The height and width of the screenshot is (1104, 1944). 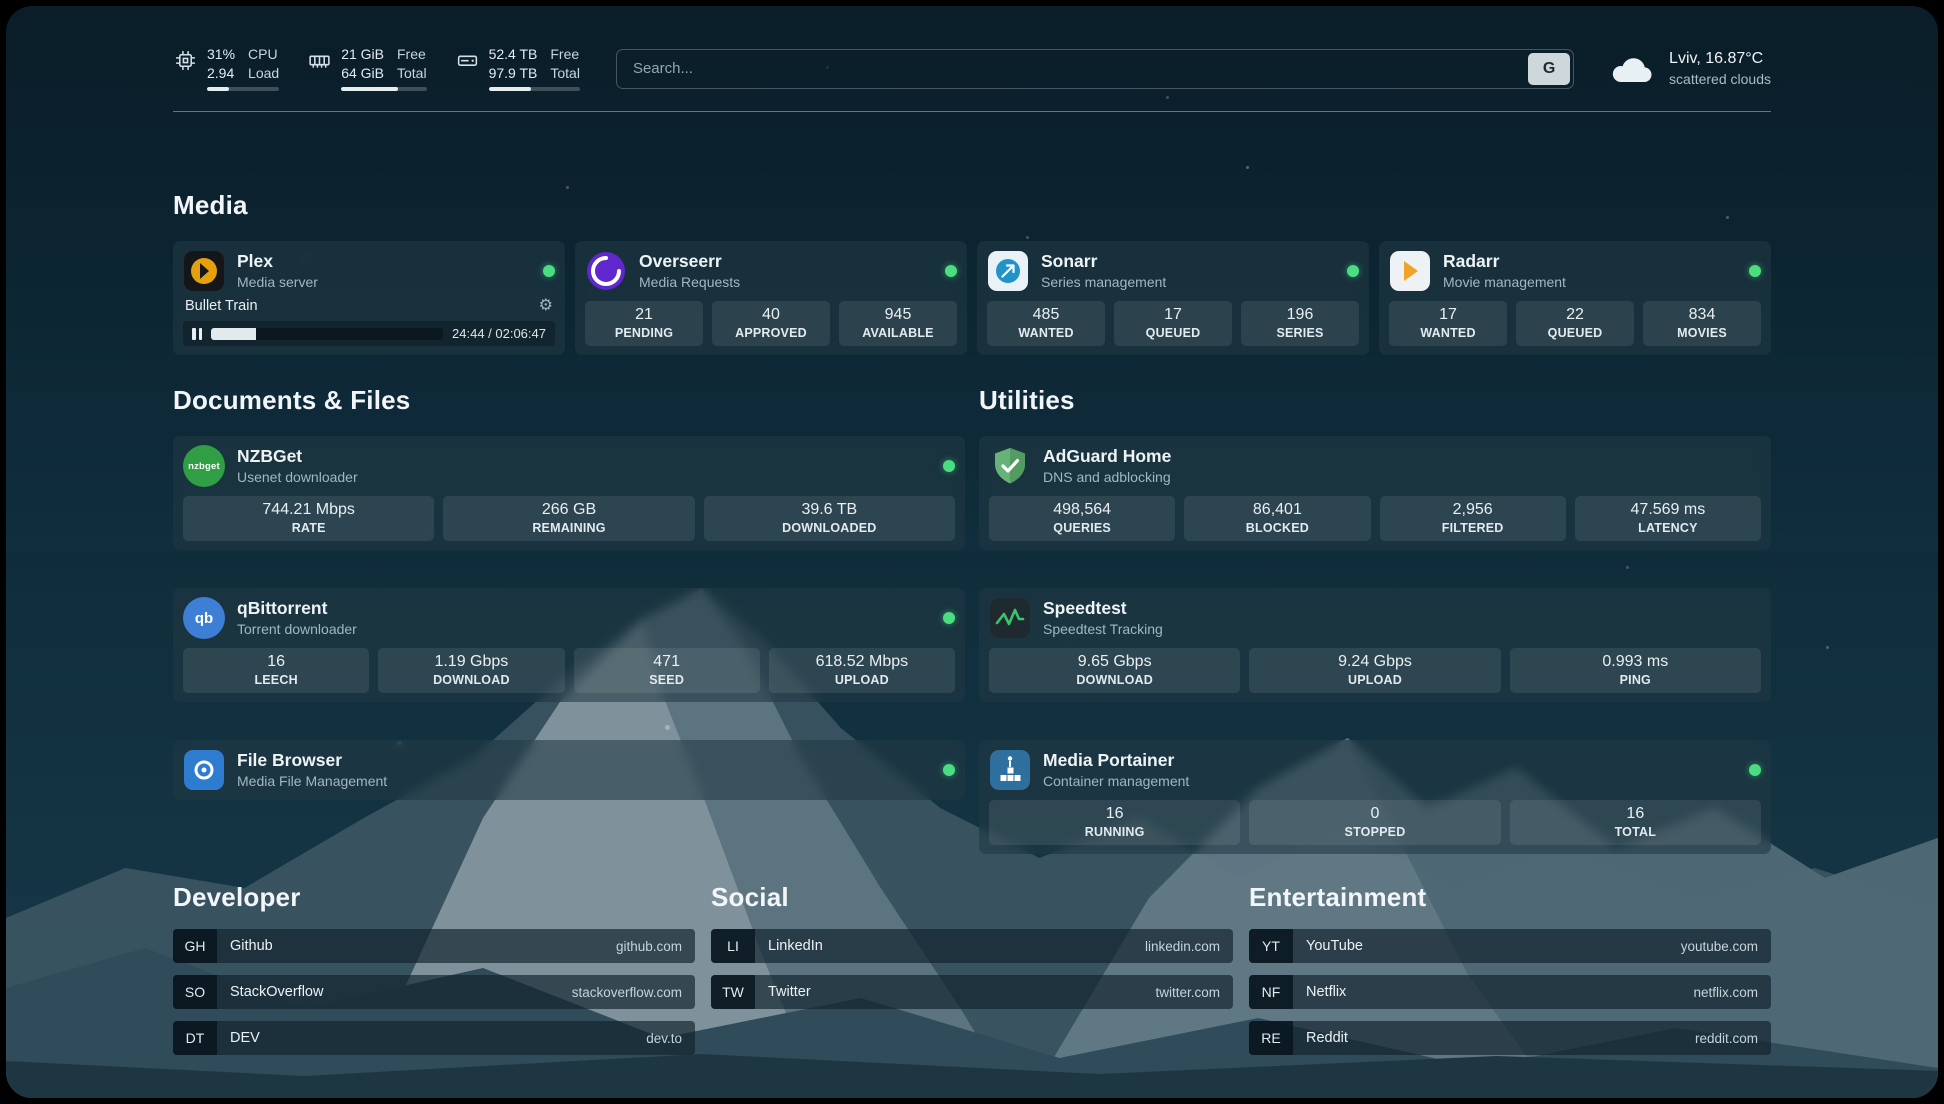 I want to click on cloud-icon, so click(x=1633, y=69).